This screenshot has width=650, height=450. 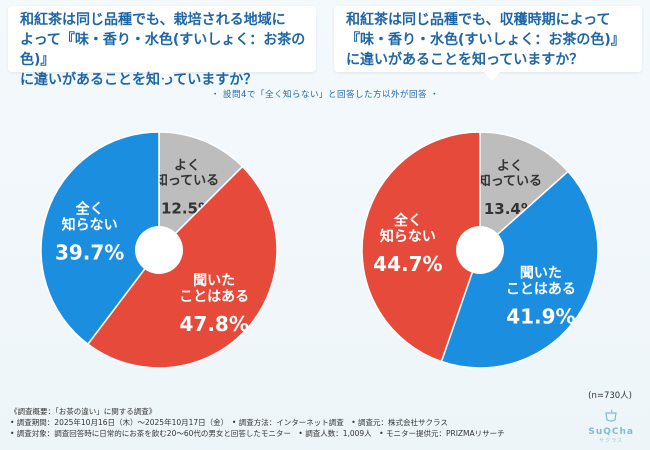 I want to click on slice-label-not-known: 全く知らない 39.7%, so click(x=89, y=233).